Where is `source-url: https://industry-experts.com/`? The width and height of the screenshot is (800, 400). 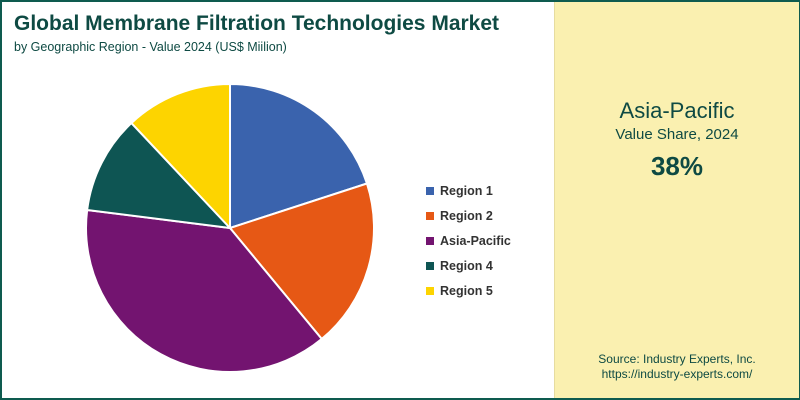
source-url: https://industry-experts.com/ is located at coordinates (677, 374).